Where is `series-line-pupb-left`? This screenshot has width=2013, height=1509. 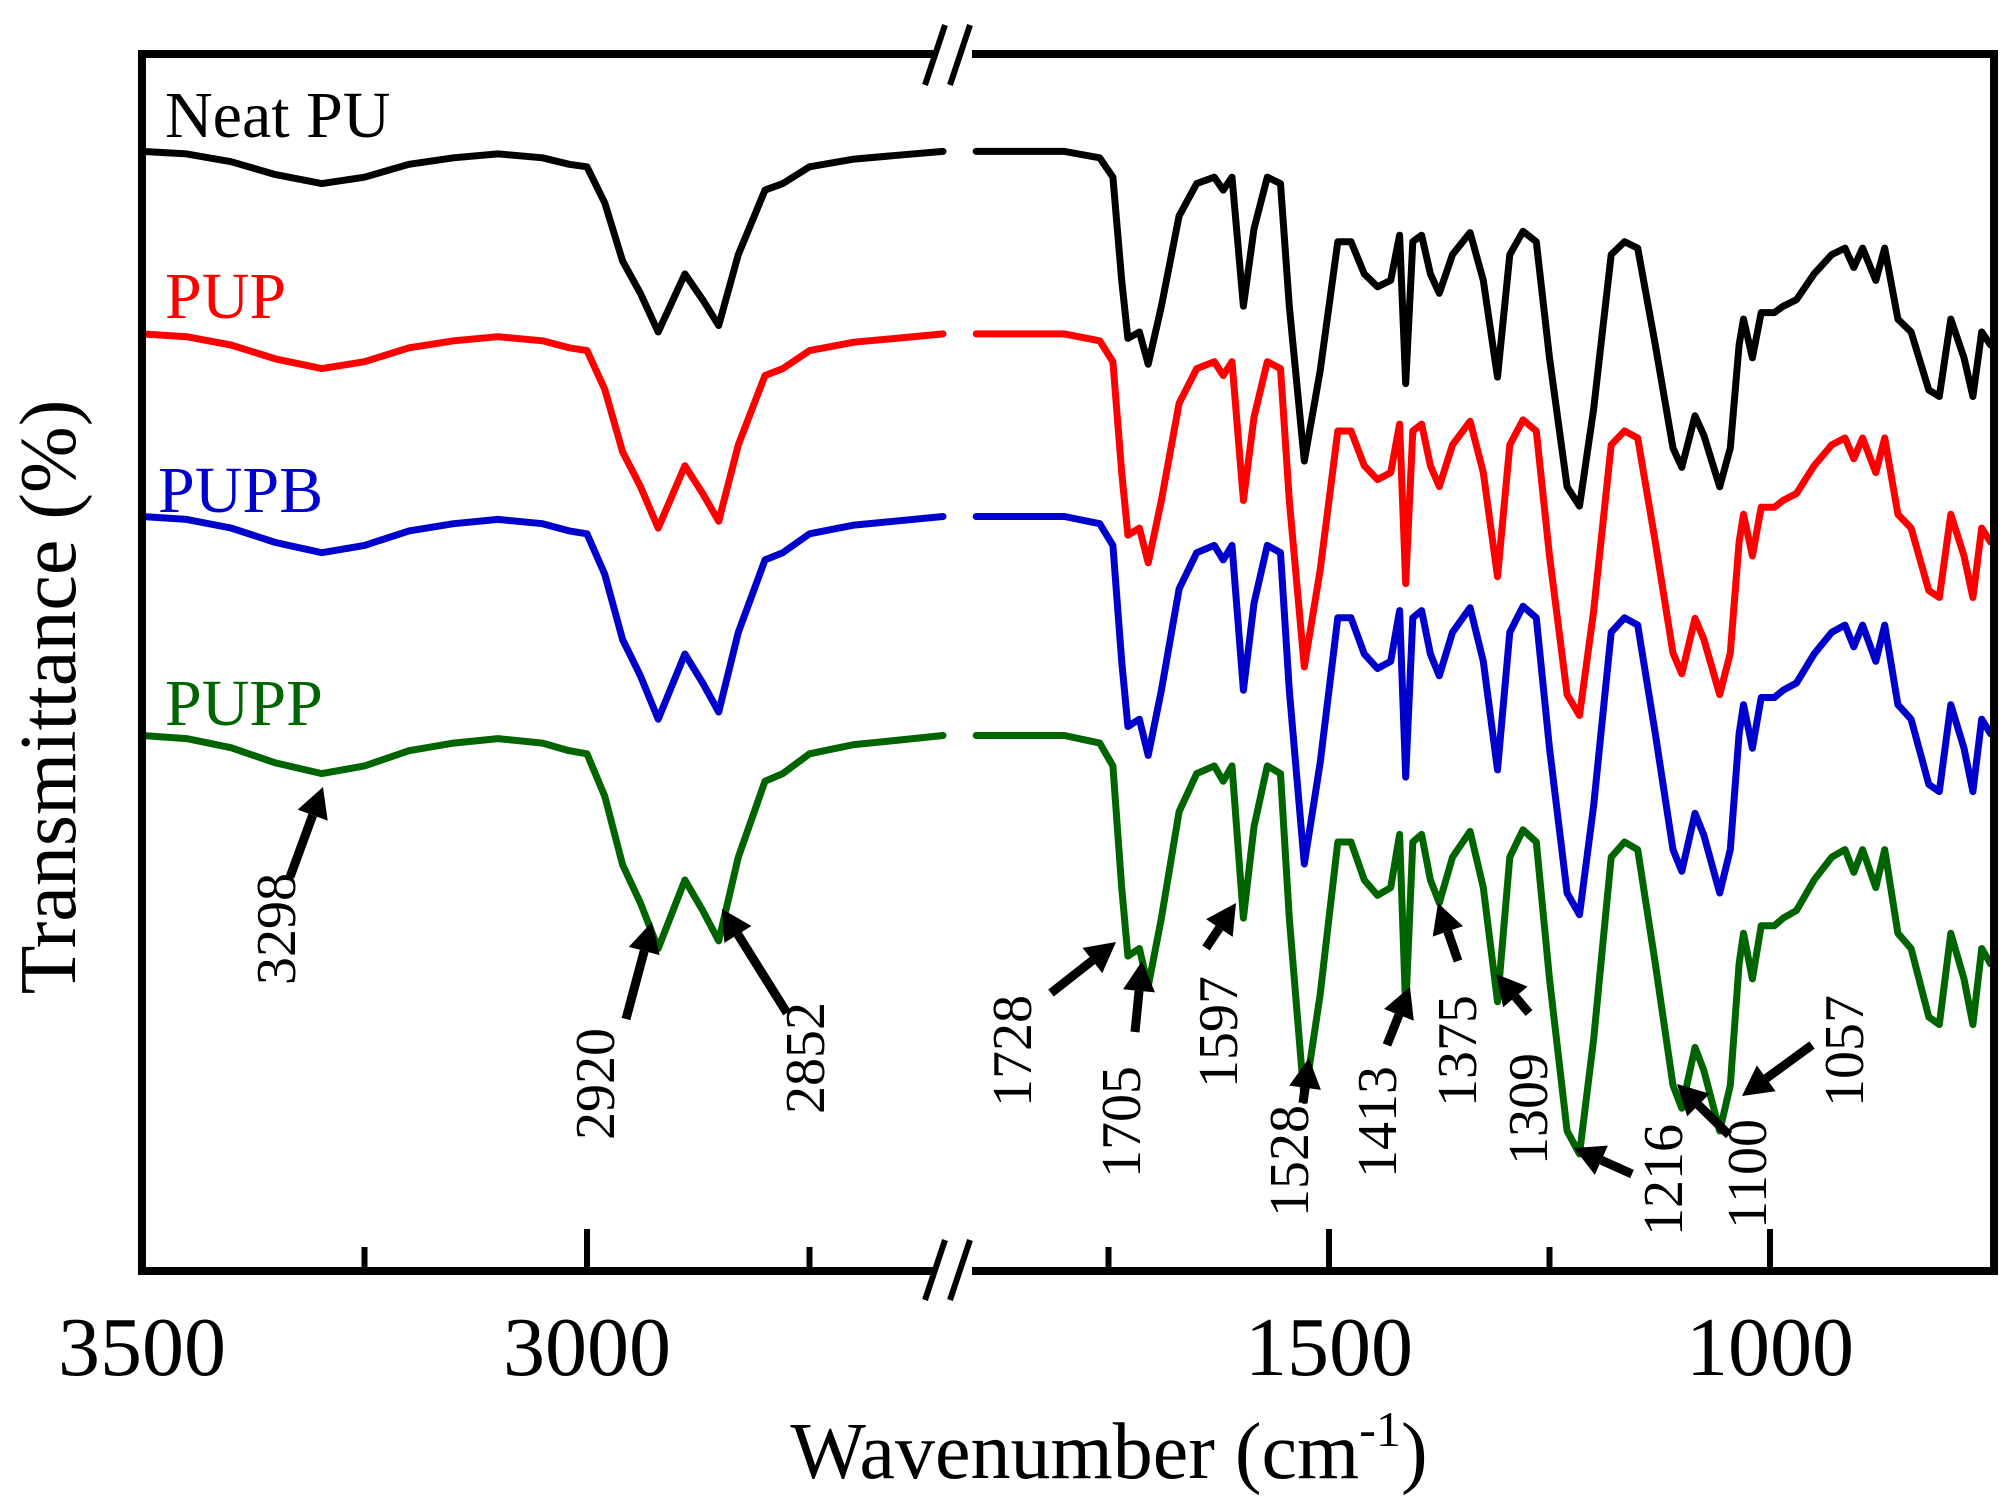 series-line-pupb-left is located at coordinates (542, 618).